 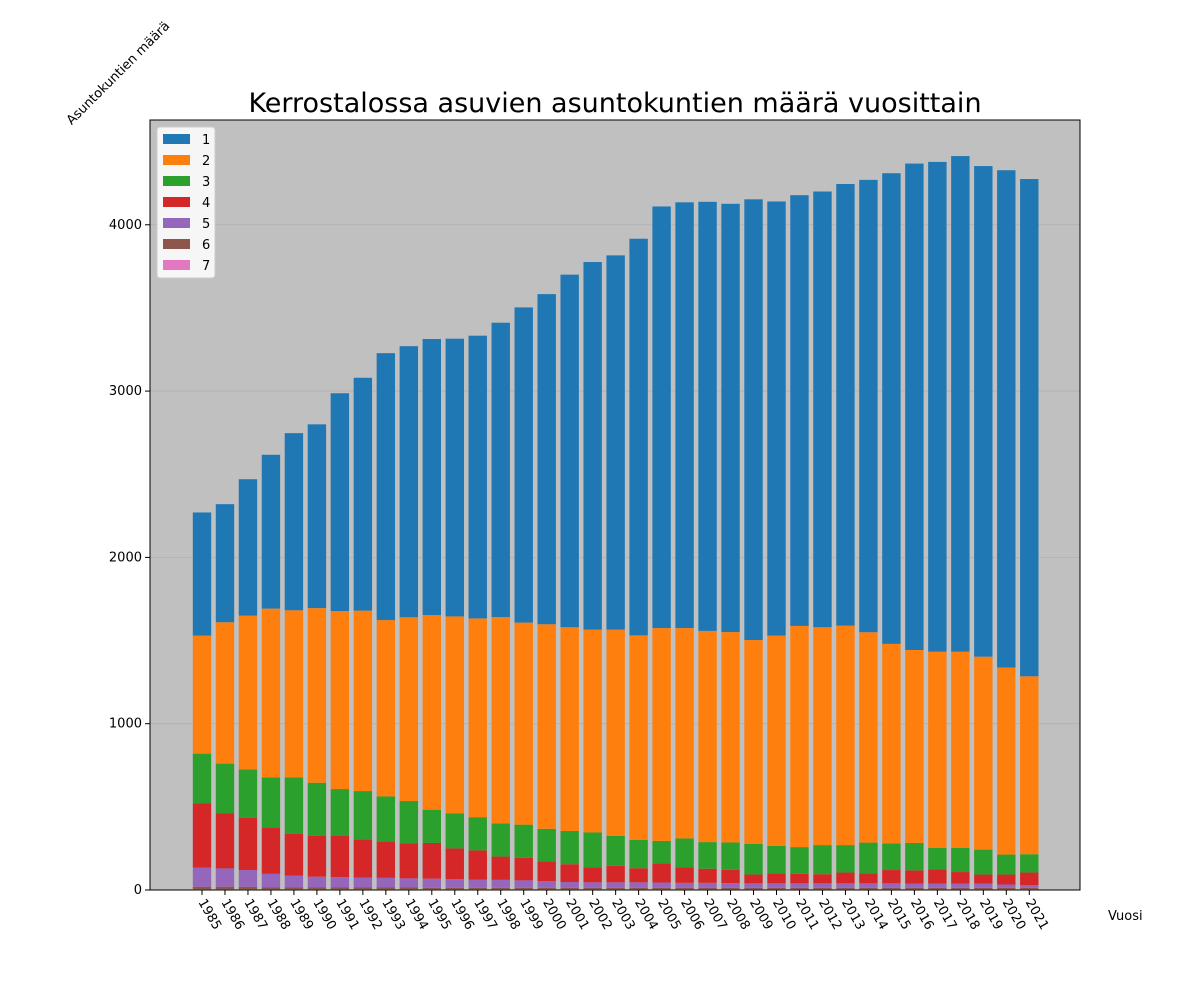 I want to click on legend: 1 2 3 4 5 6 7, so click(x=186, y=202).